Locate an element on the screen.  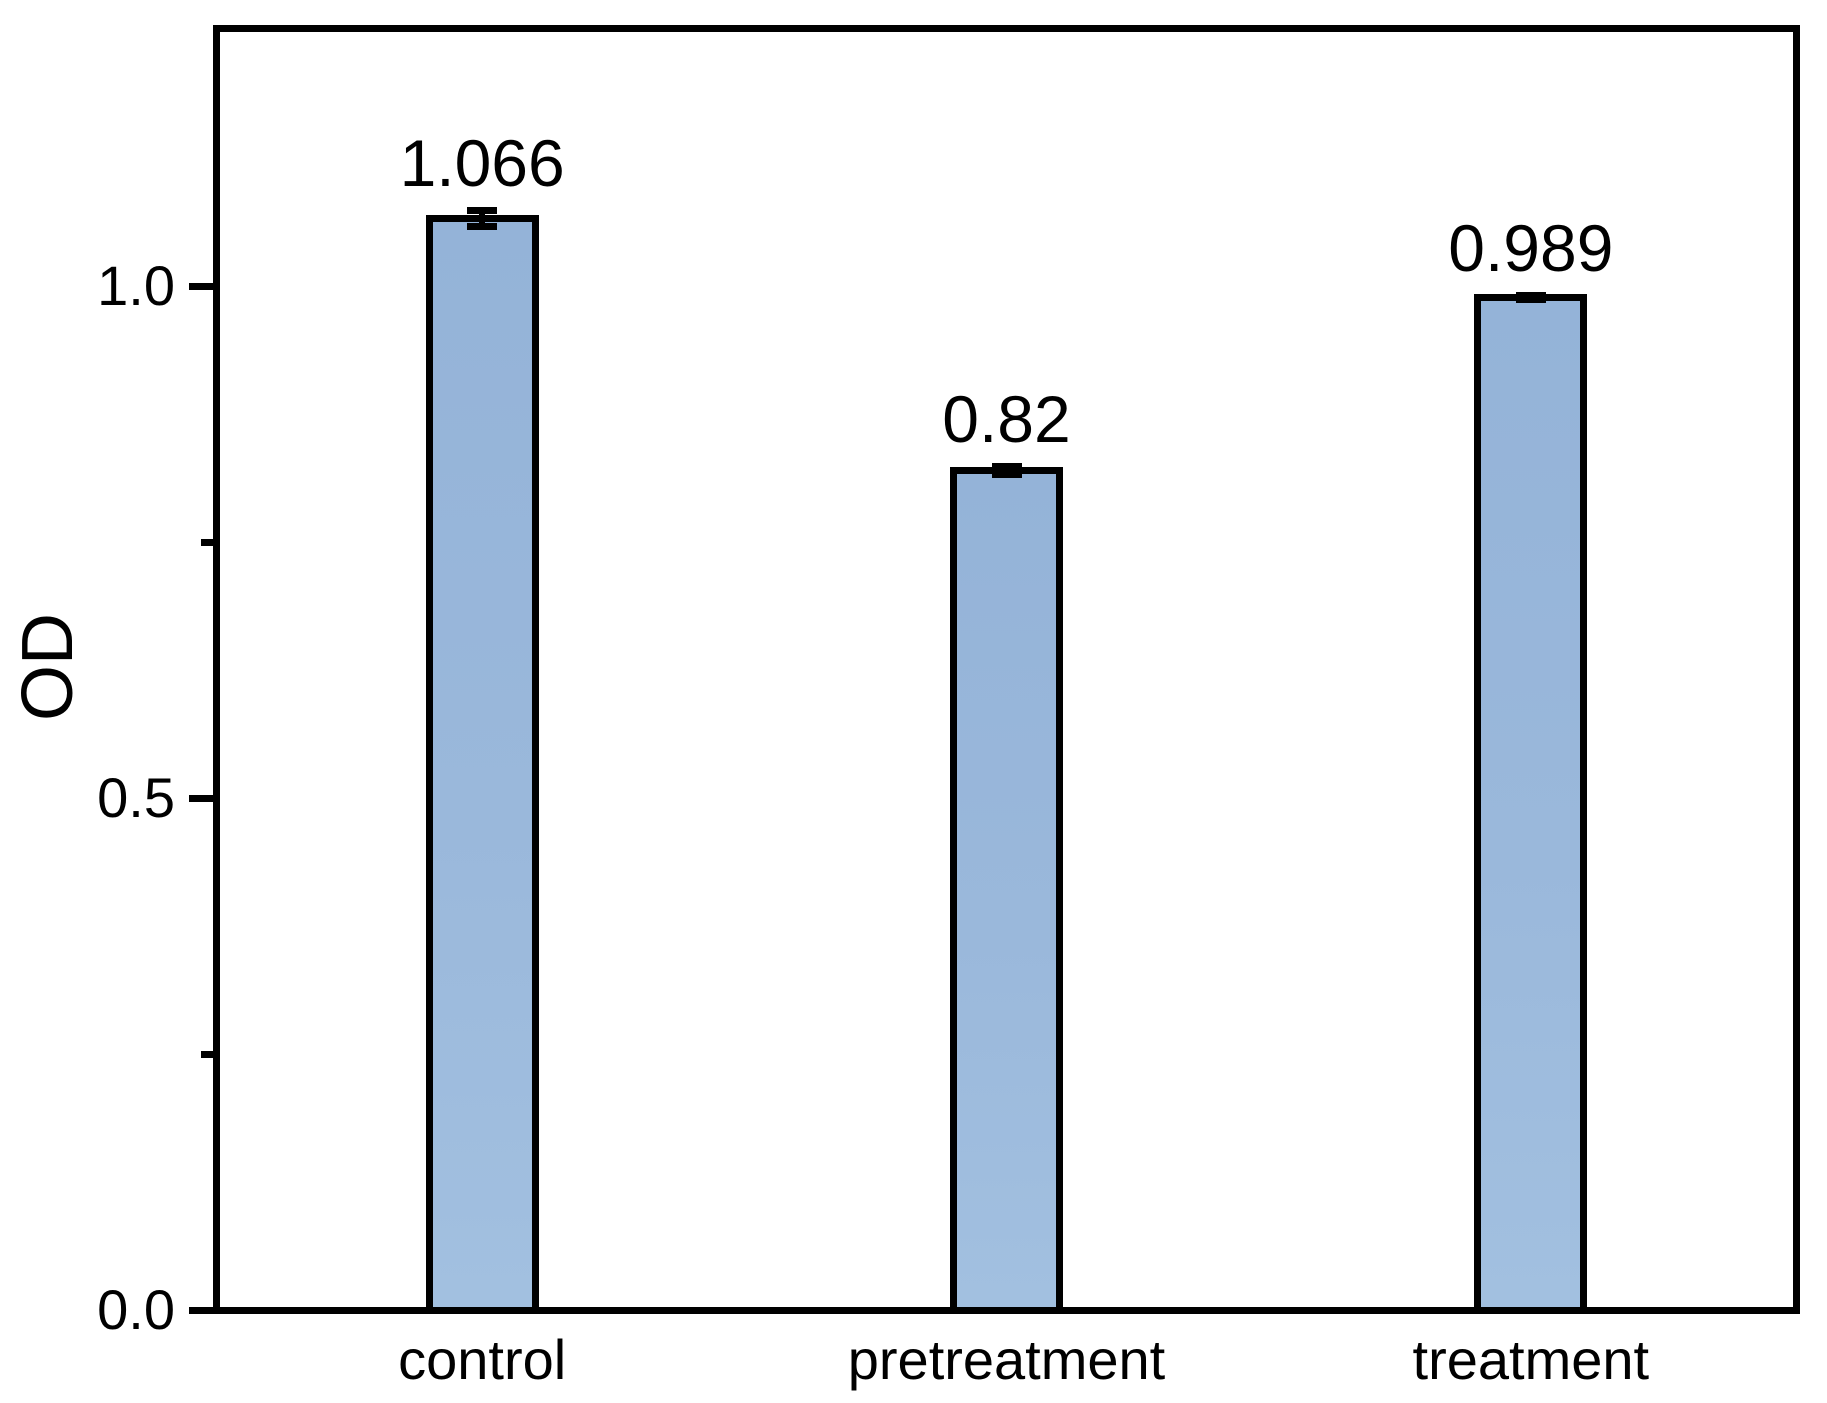
y-axis-tick-label: 1.0 is located at coordinates (136, 285).